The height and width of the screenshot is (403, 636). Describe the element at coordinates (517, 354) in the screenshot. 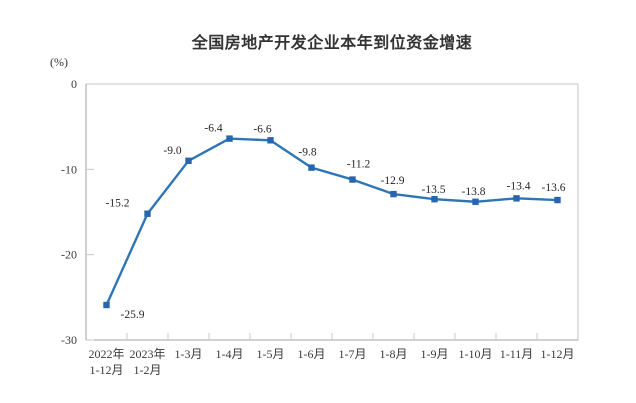

I see `x-axis-category-label: 1-11月` at that location.